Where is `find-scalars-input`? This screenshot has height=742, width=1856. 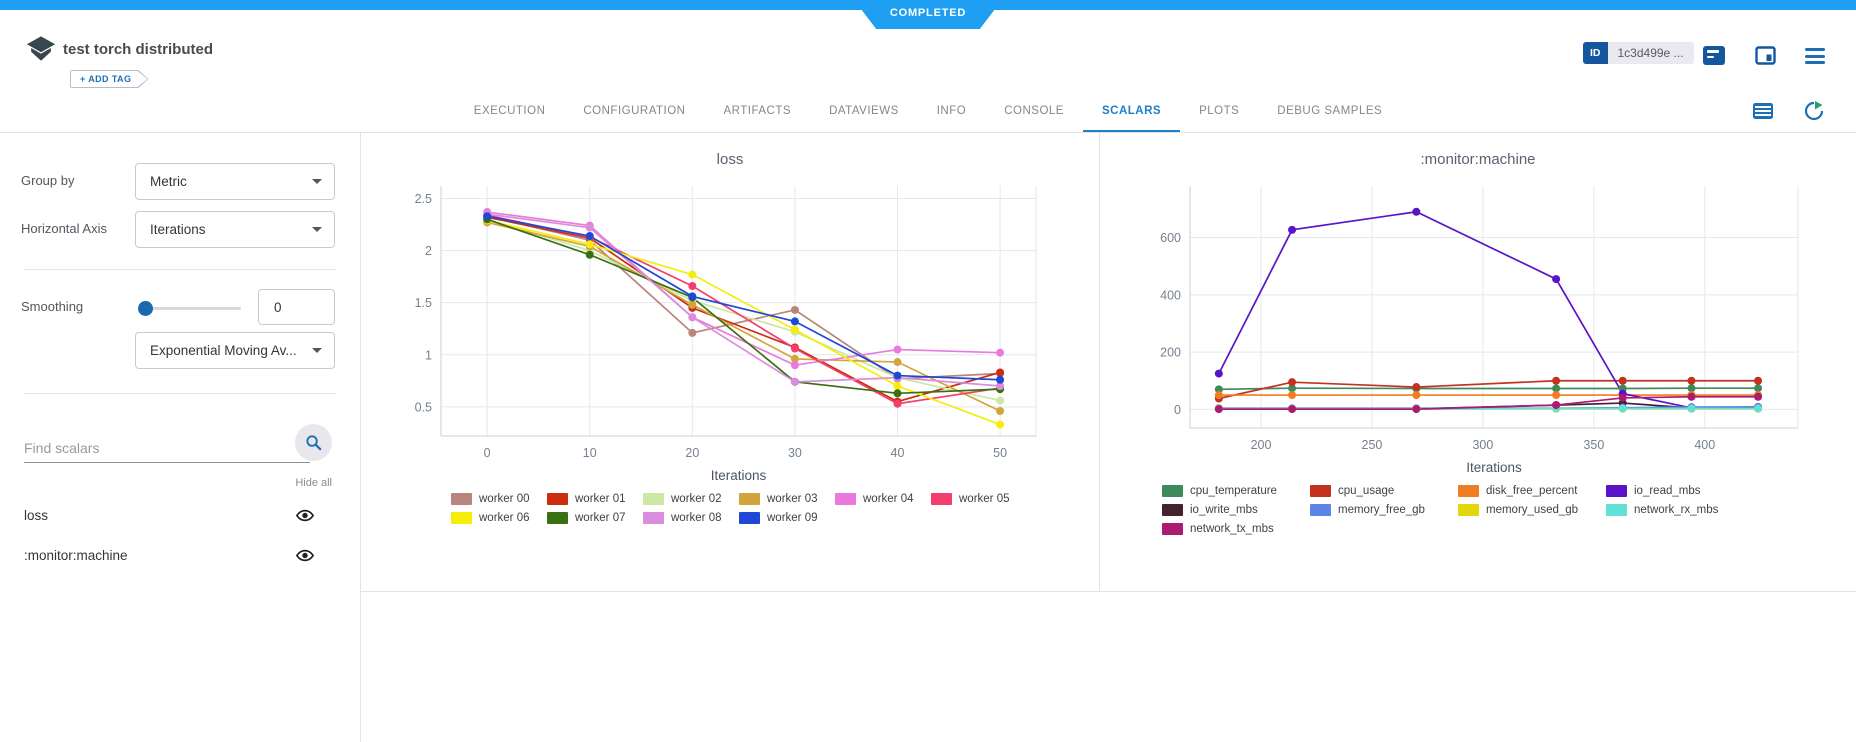 find-scalars-input is located at coordinates (167, 448).